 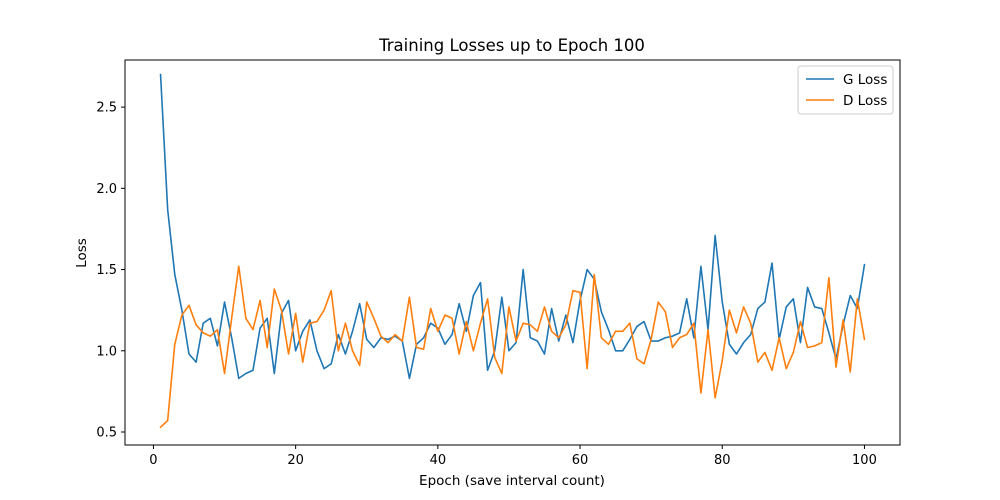 I want to click on x-tick-label: 80, so click(x=722, y=460).